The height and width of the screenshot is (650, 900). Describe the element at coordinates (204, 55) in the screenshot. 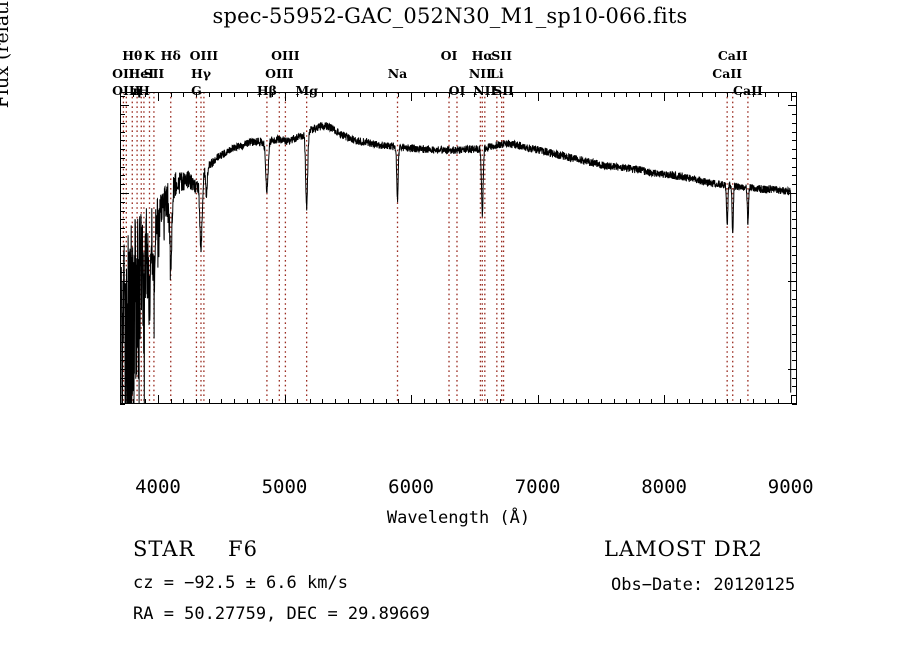

I see `line-label-OIII: OIII` at that location.